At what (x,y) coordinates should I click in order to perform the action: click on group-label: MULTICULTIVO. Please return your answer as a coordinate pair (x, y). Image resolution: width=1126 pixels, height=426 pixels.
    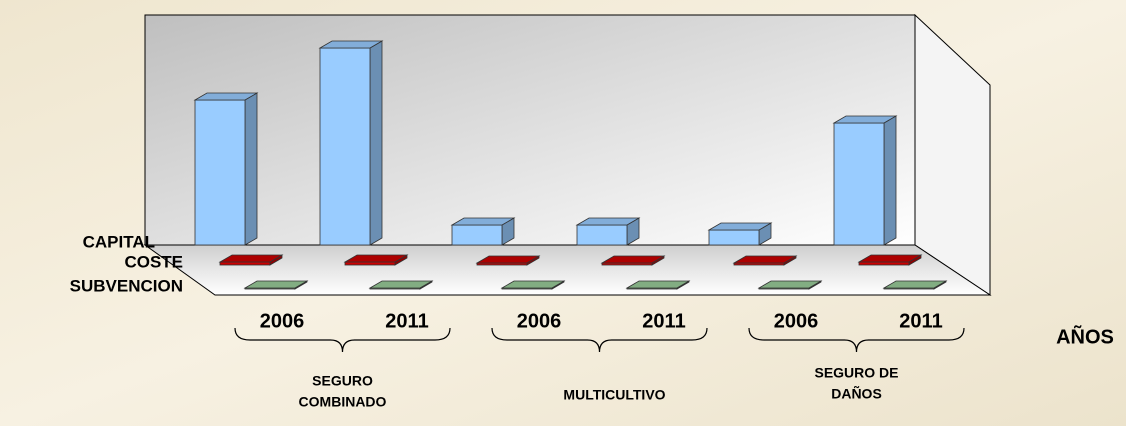
    Looking at the image, I should click on (614, 395).